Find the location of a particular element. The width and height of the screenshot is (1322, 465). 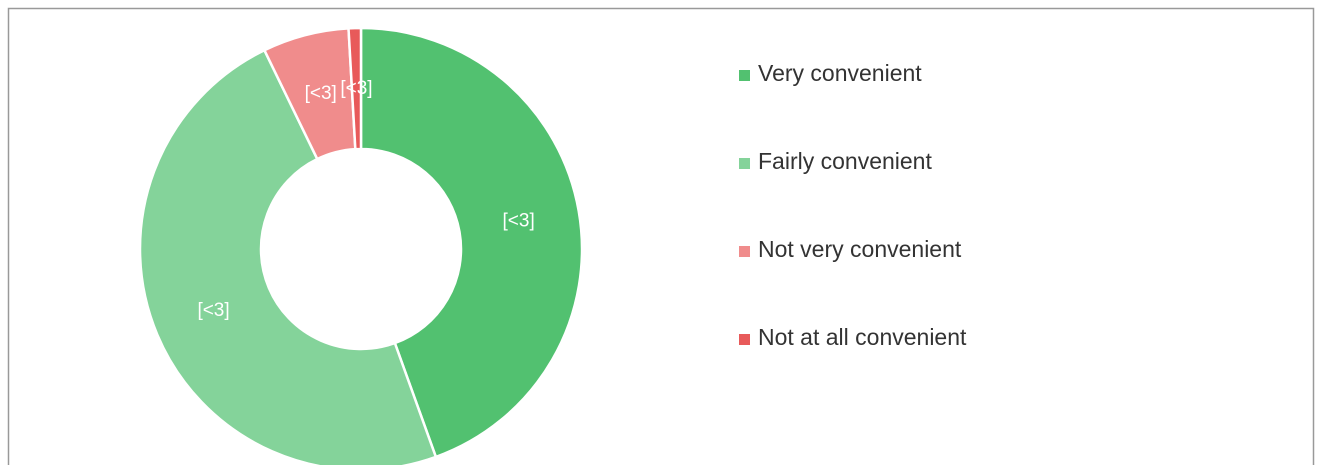

donut-slice is located at coordinates (355, 88).